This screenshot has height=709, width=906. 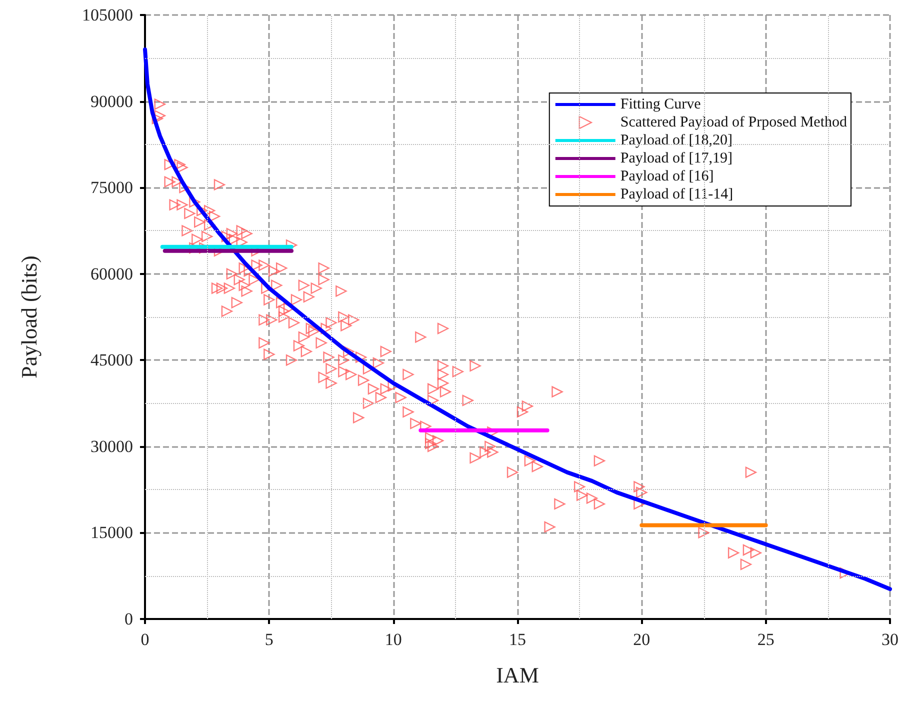 What do you see at coordinates (393, 639) in the screenshot?
I see `x-tick-label: 10` at bounding box center [393, 639].